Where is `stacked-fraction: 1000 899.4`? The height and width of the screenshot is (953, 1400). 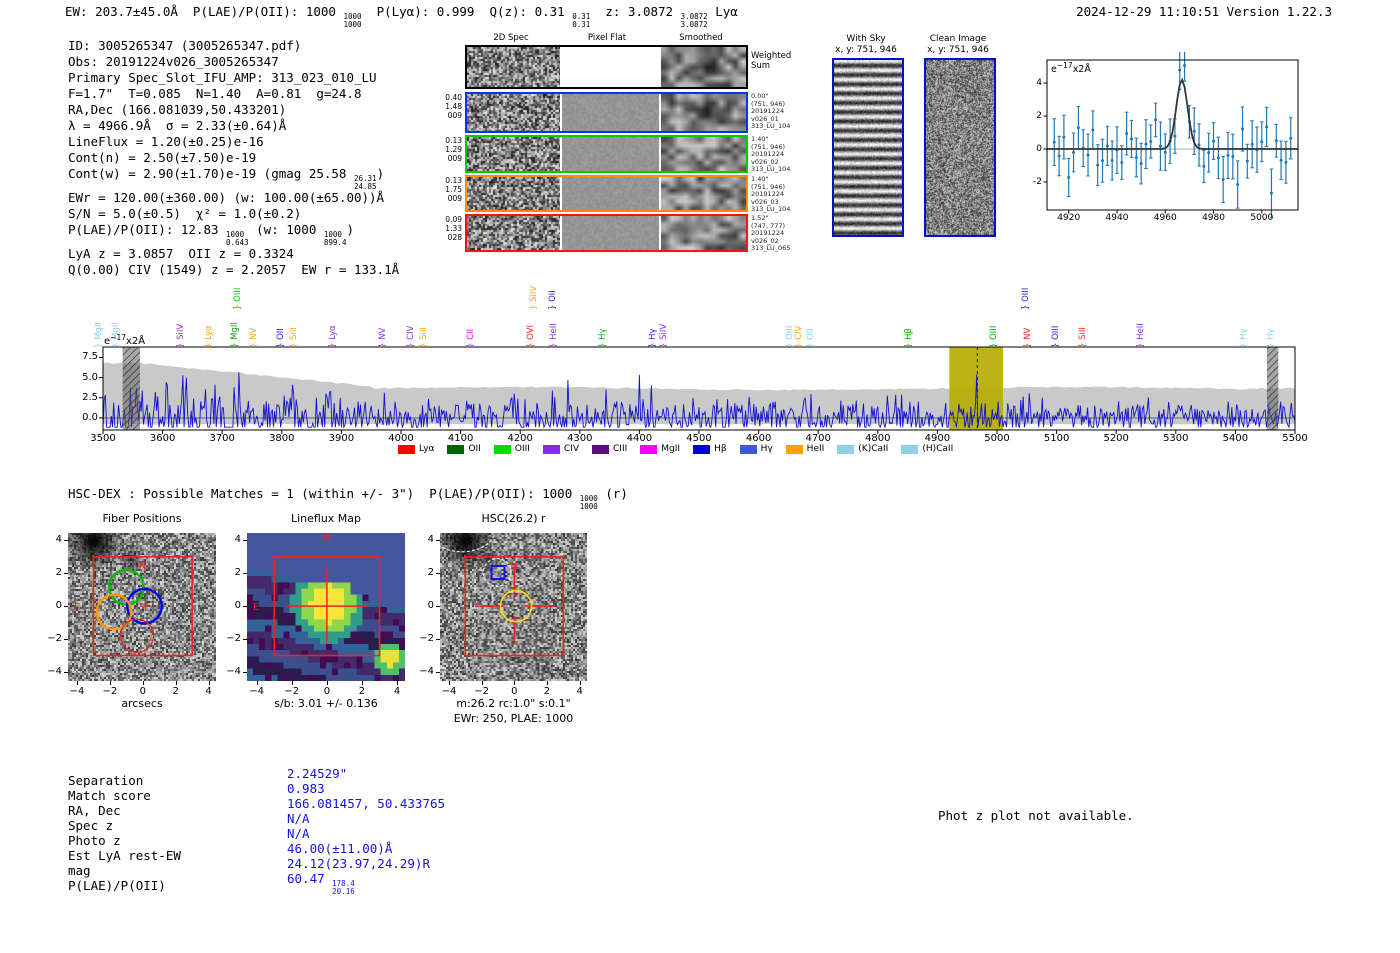 stacked-fraction: 1000 899.4 is located at coordinates (335, 238).